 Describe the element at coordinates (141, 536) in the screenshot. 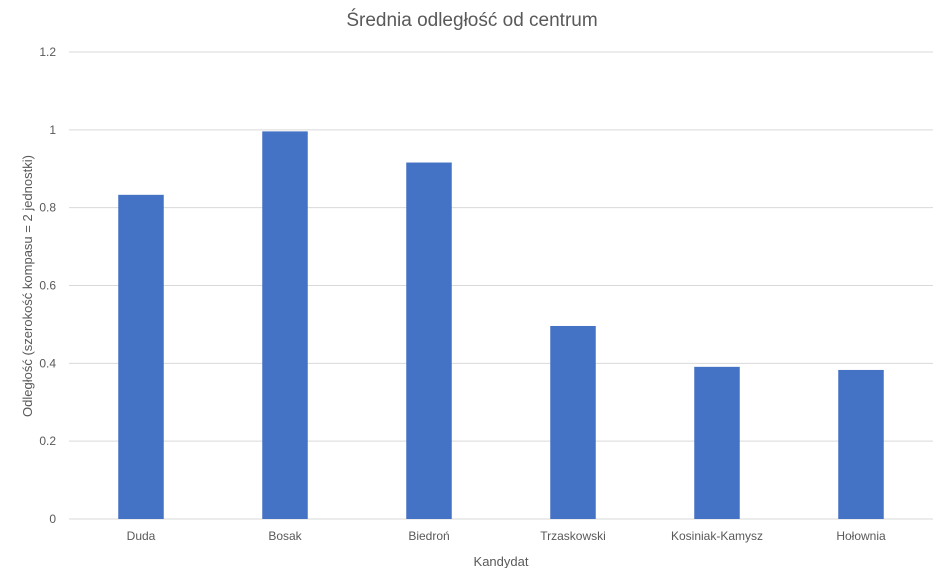

I see `x-tick-label: Duda` at that location.